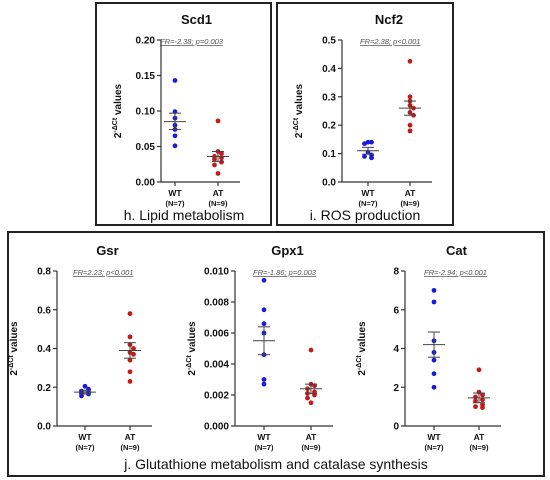  I want to click on y-tick-label: 0.05, so click(146, 147).